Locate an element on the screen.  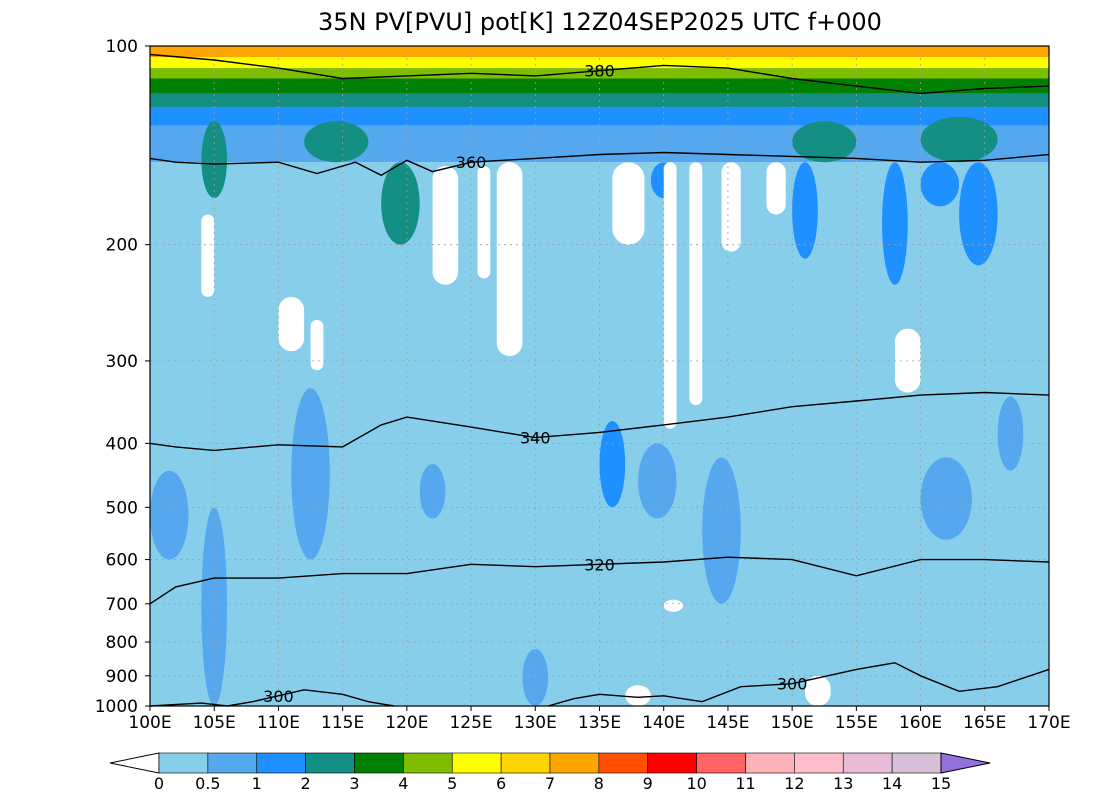
colorbar-tick-label: 6 is located at coordinates (501, 783).